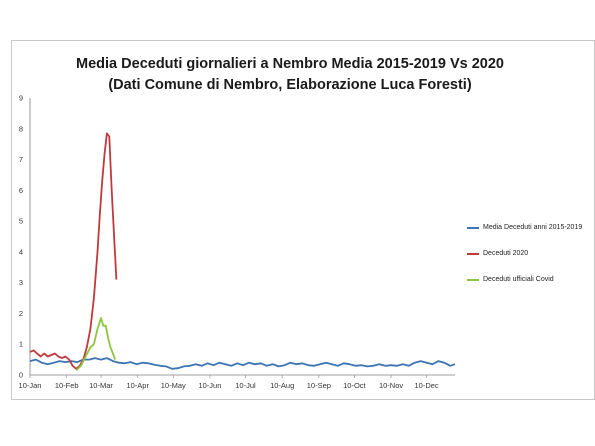  Describe the element at coordinates (21, 128) in the screenshot. I see `y-tick-label: 8` at that location.